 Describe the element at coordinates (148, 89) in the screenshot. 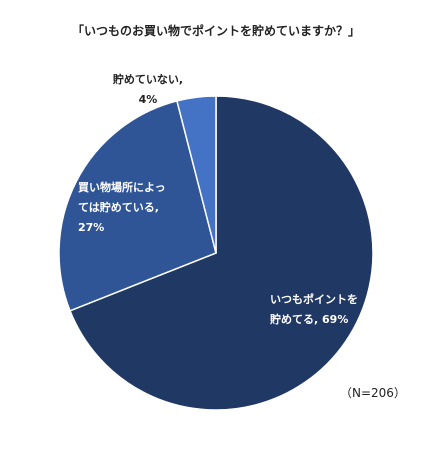

I see `data-label: 貯めていない, 4%` at that location.